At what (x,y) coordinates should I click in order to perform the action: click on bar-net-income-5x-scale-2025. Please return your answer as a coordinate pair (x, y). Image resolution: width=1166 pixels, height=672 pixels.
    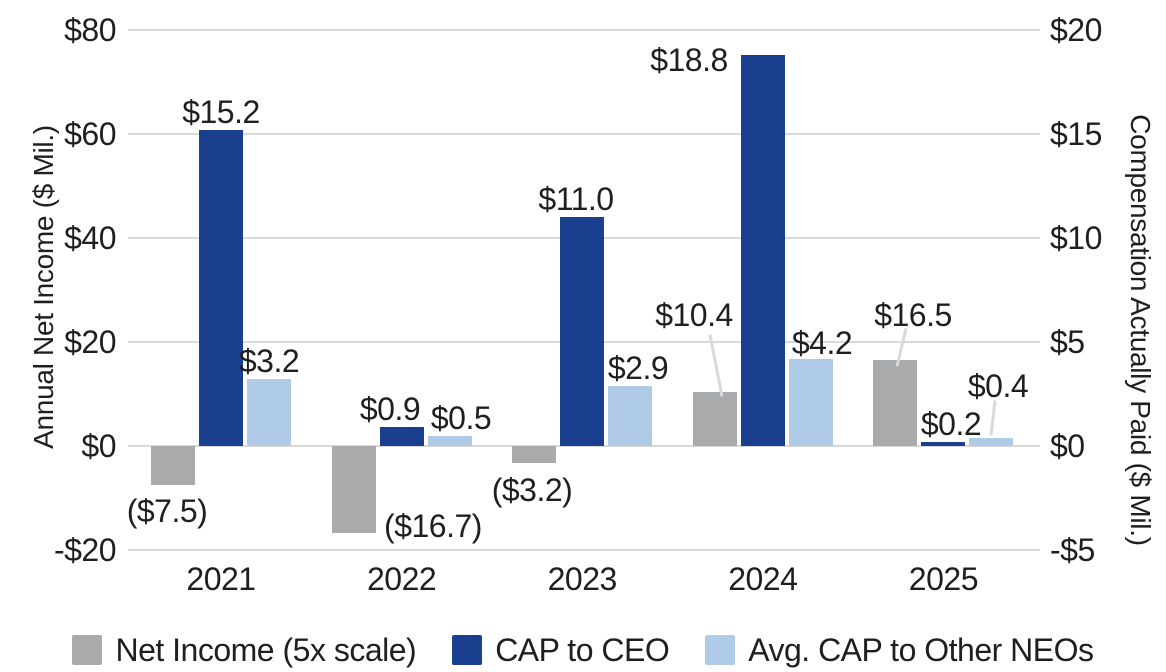
    Looking at the image, I should click on (895, 403).